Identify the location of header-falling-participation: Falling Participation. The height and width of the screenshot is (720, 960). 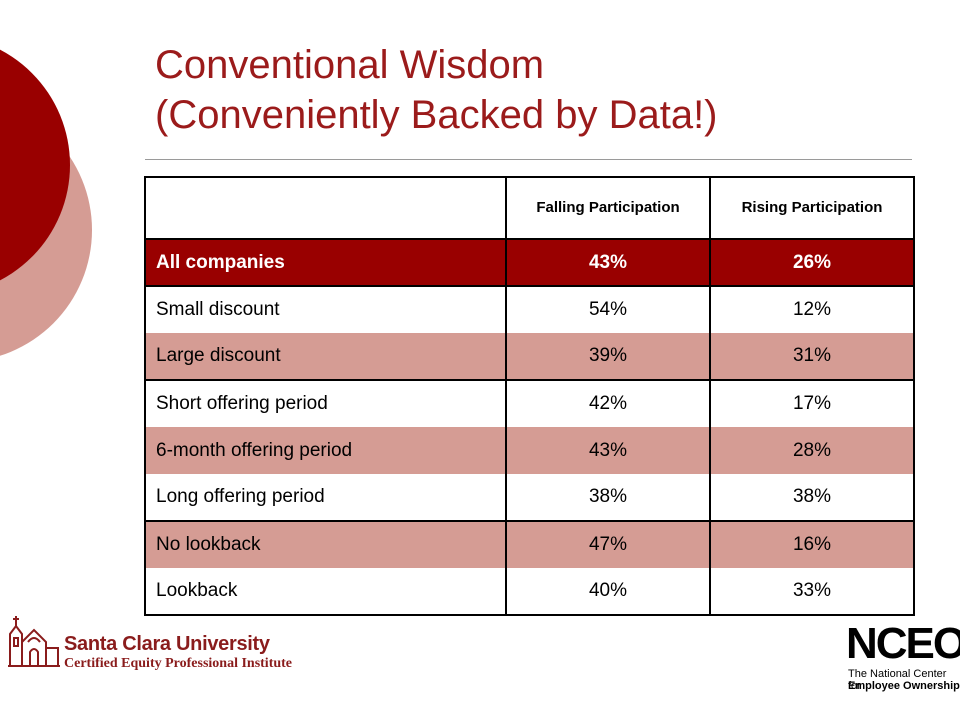
(608, 208).